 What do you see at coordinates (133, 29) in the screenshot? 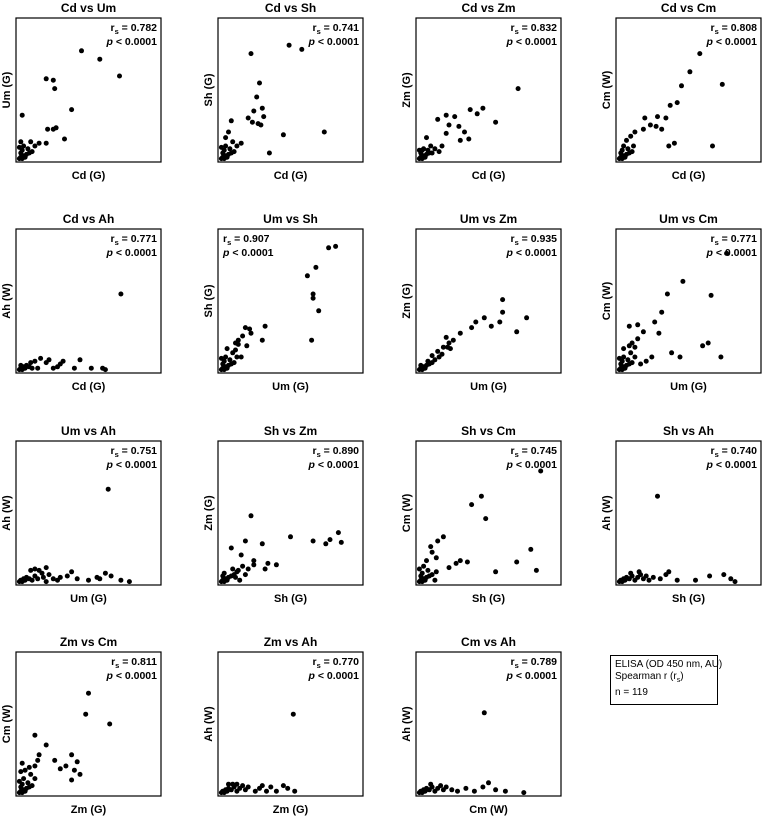
I see `rs-annotation: rs = 0.782` at bounding box center [133, 29].